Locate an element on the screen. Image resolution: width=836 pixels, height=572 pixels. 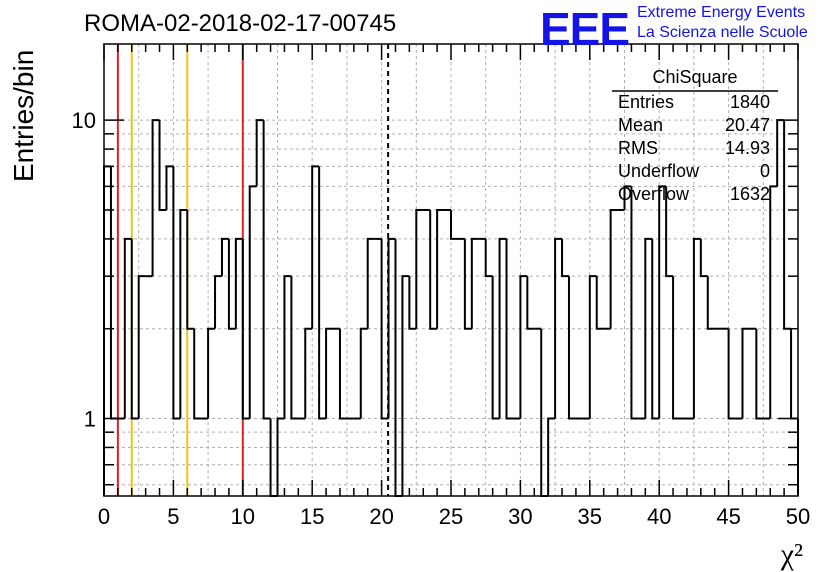
x-tick-labels: 0 5 10 15 20 25 30 35 40 45 50 is located at coordinates (454, 516).